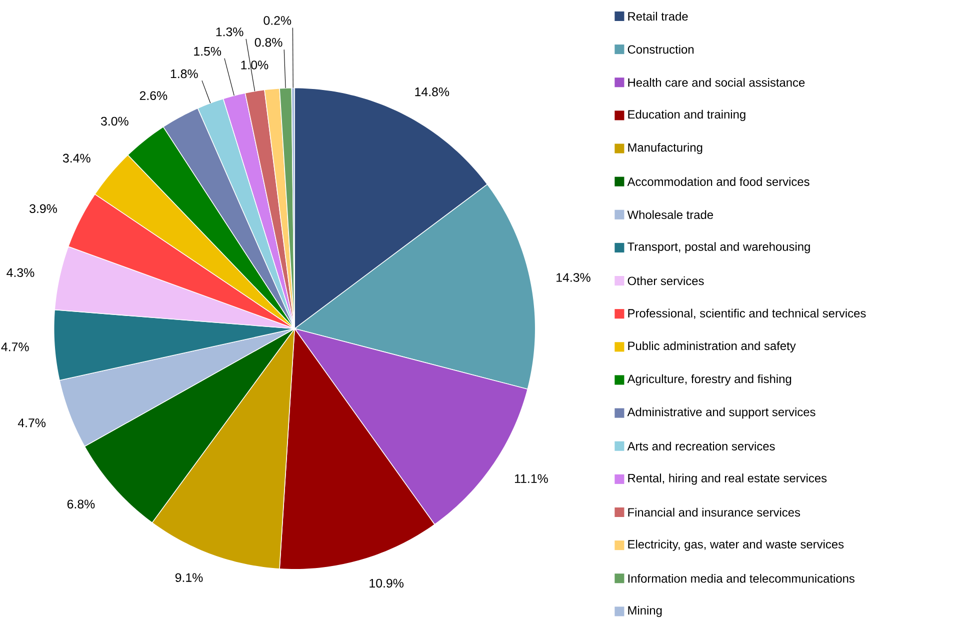  What do you see at coordinates (184, 73) in the screenshot?
I see `data-label: 1.8%` at bounding box center [184, 73].